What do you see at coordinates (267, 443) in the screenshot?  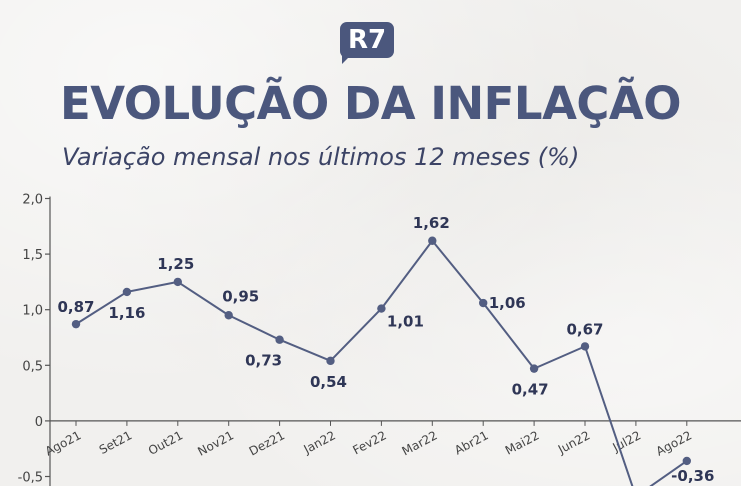 I see `x-tick-label: Dez21` at bounding box center [267, 443].